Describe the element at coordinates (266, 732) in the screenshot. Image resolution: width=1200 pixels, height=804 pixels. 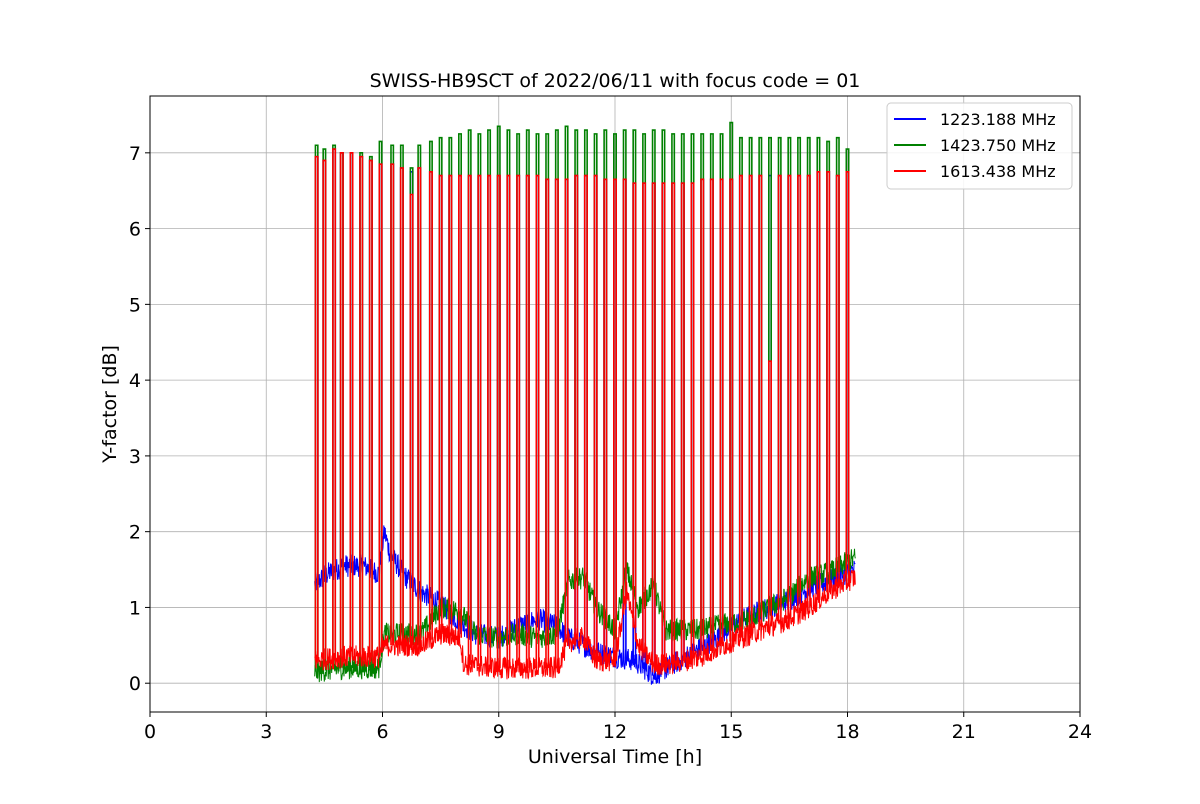
I see `x-tick-label: 3` at that location.